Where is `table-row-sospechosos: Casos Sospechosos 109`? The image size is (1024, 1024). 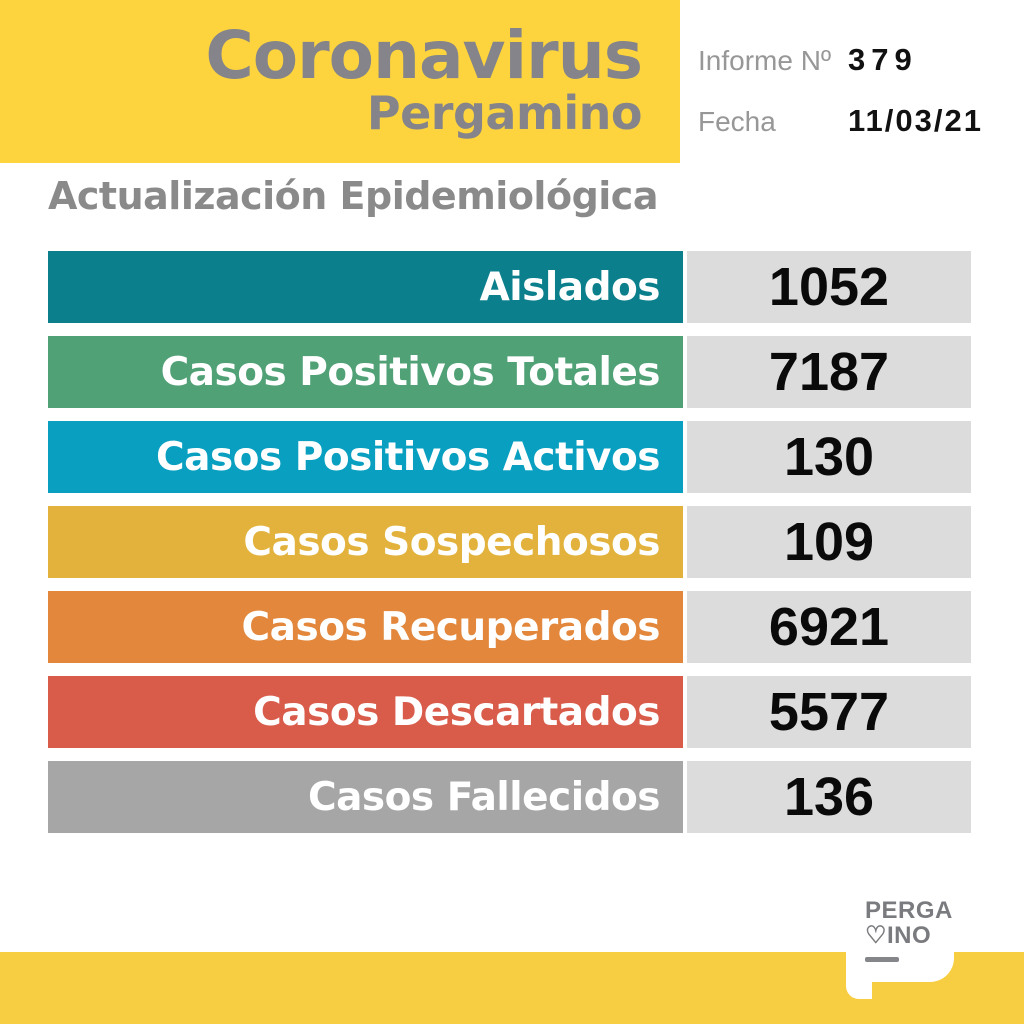 table-row-sospechosos: Casos Sospechosos 109 is located at coordinates (509, 542).